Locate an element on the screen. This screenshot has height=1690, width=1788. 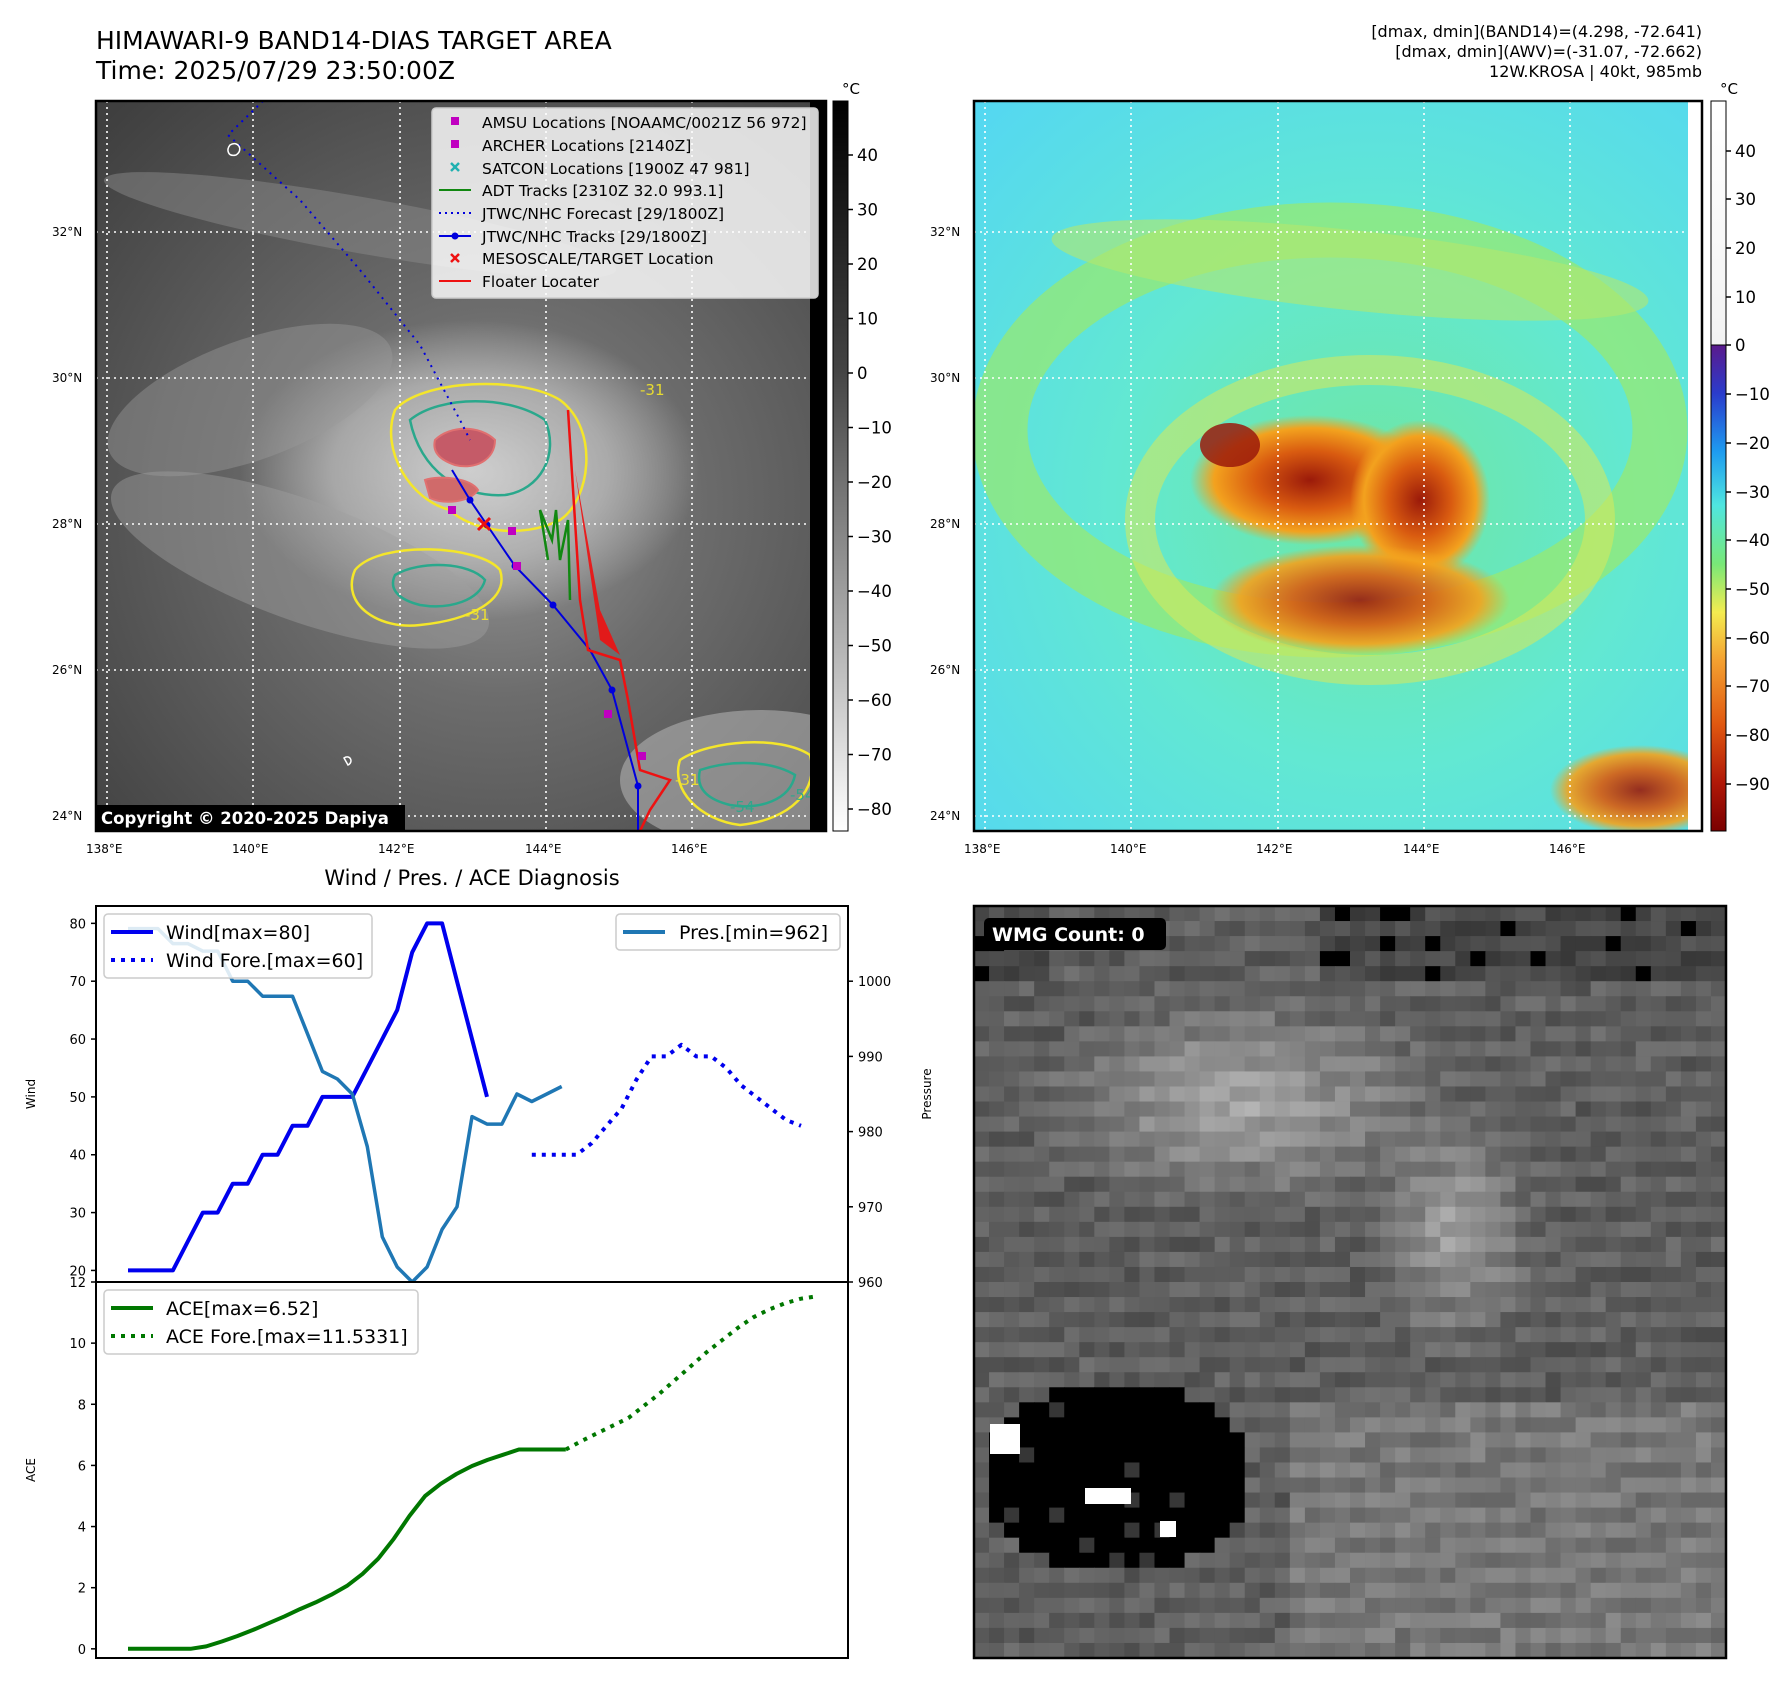
awv-colorbar-tick: −30 is located at coordinates (1752, 492).